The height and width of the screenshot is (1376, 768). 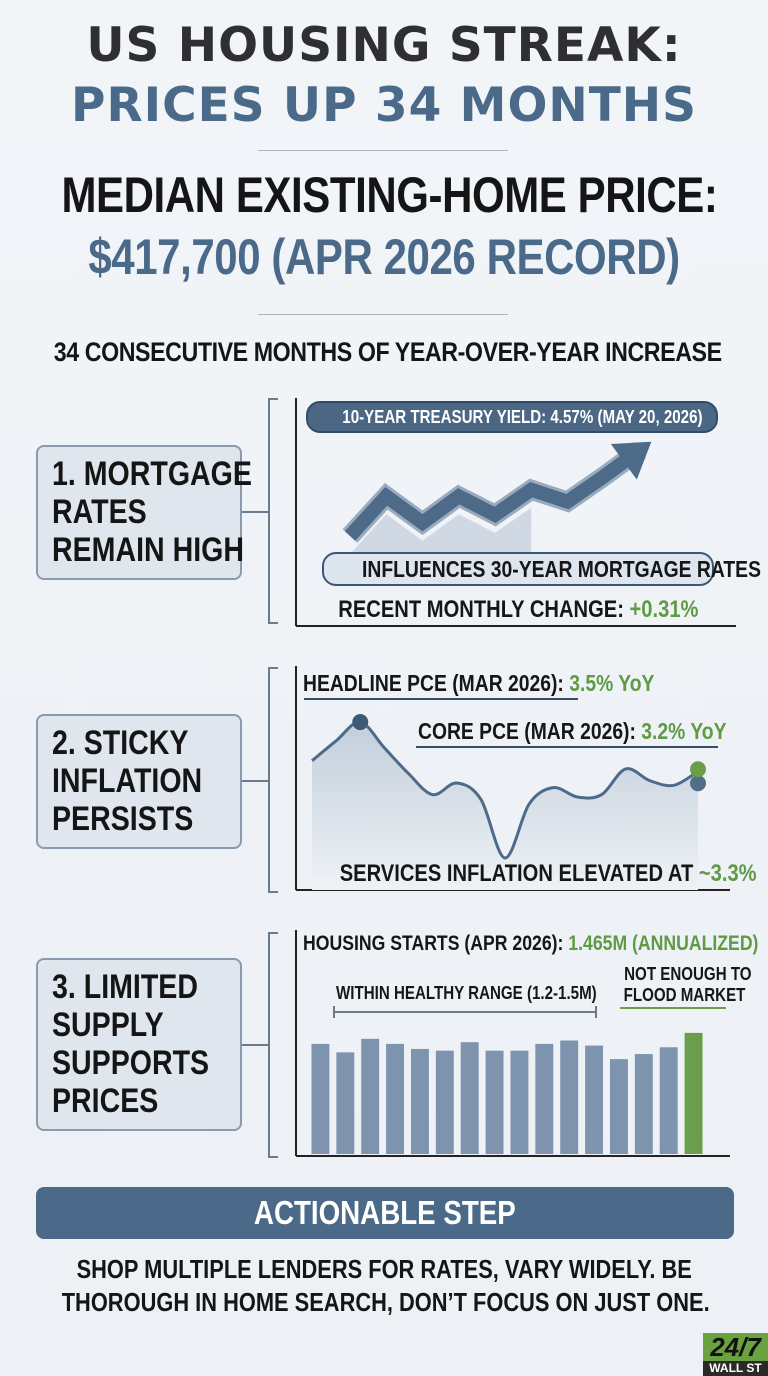 I want to click on pce-area, so click(x=505, y=805).